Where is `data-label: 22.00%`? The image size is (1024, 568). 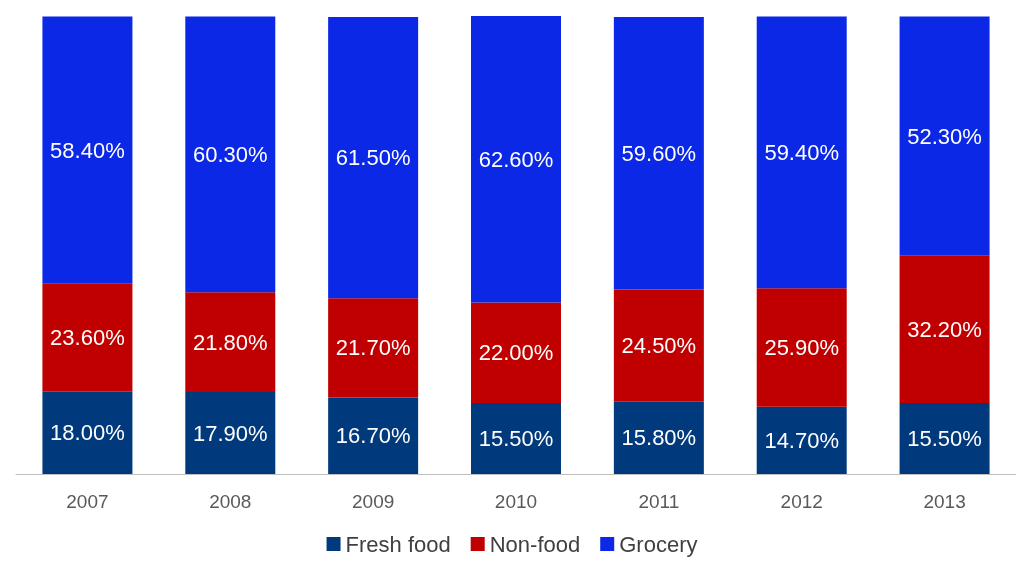
data-label: 22.00% is located at coordinates (516, 353).